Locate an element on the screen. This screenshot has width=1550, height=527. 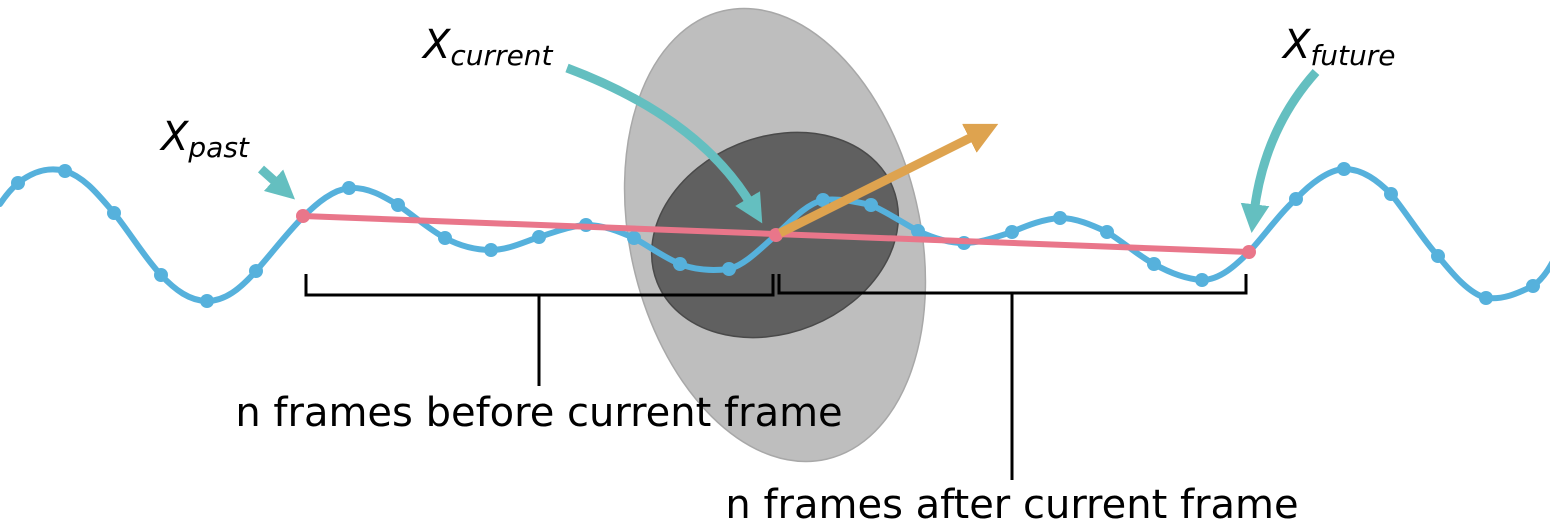
caption-frames-before: n frames before current frame is located at coordinates (538, 413).